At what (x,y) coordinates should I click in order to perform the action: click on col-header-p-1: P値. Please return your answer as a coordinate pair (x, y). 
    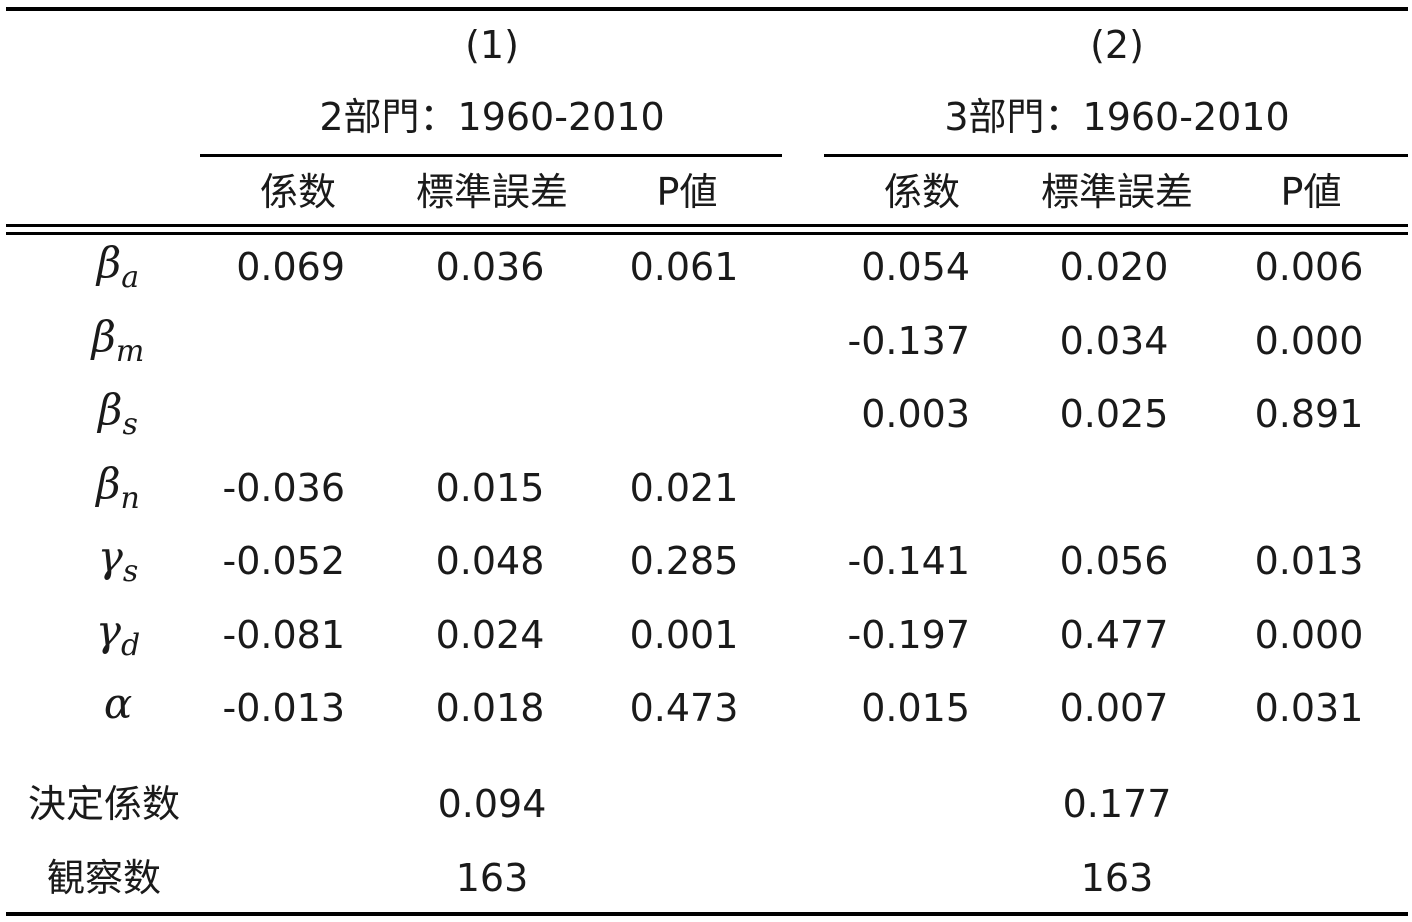
    Looking at the image, I should click on (687, 192).